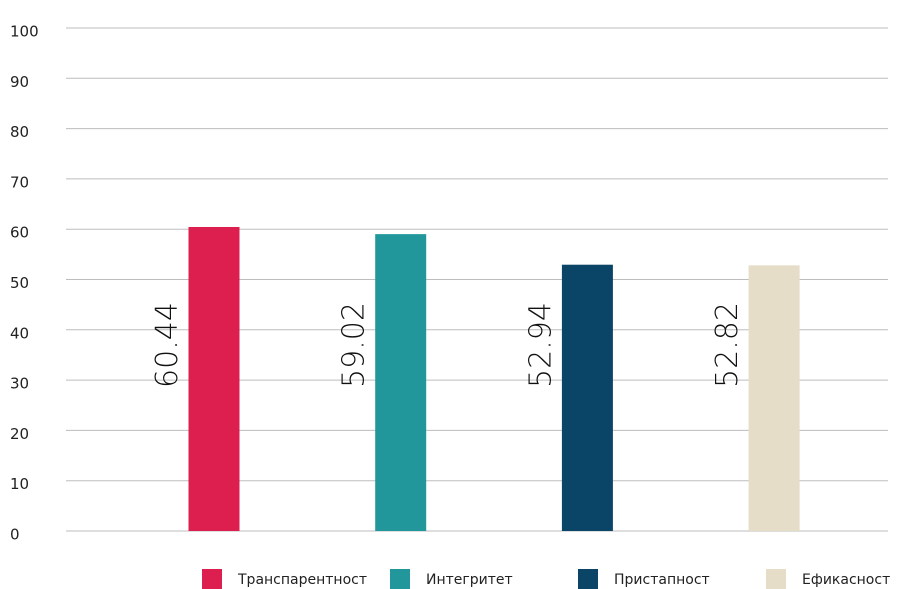  Describe the element at coordinates (19, 384) in the screenshot. I see `y-tick-label: 30` at that location.